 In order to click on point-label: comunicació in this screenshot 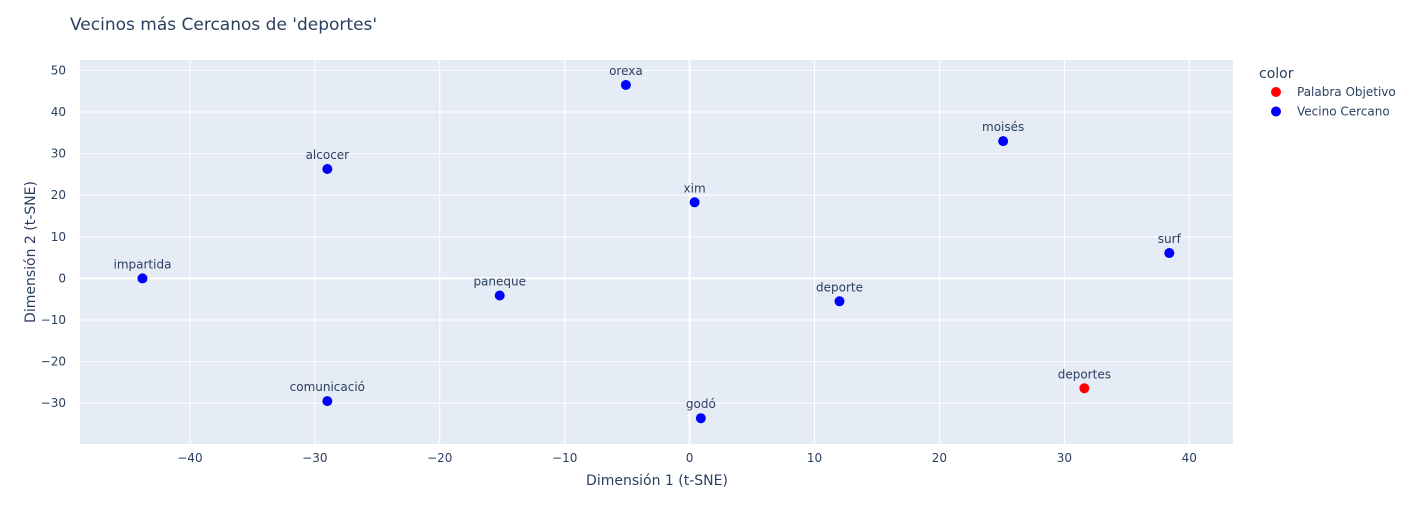, I will do `click(327, 387)`.